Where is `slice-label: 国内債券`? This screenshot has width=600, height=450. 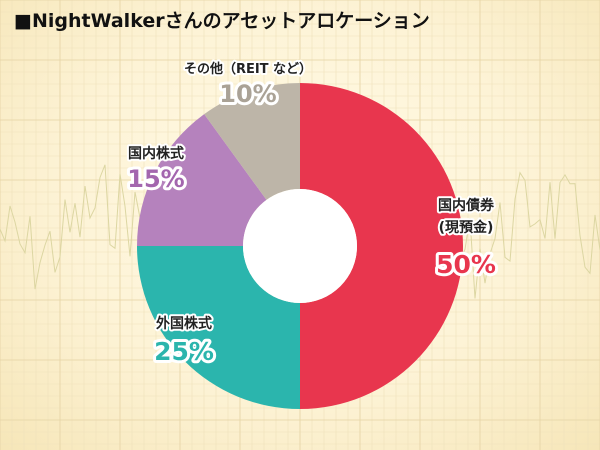 slice-label: 国内債券 is located at coordinates (466, 205).